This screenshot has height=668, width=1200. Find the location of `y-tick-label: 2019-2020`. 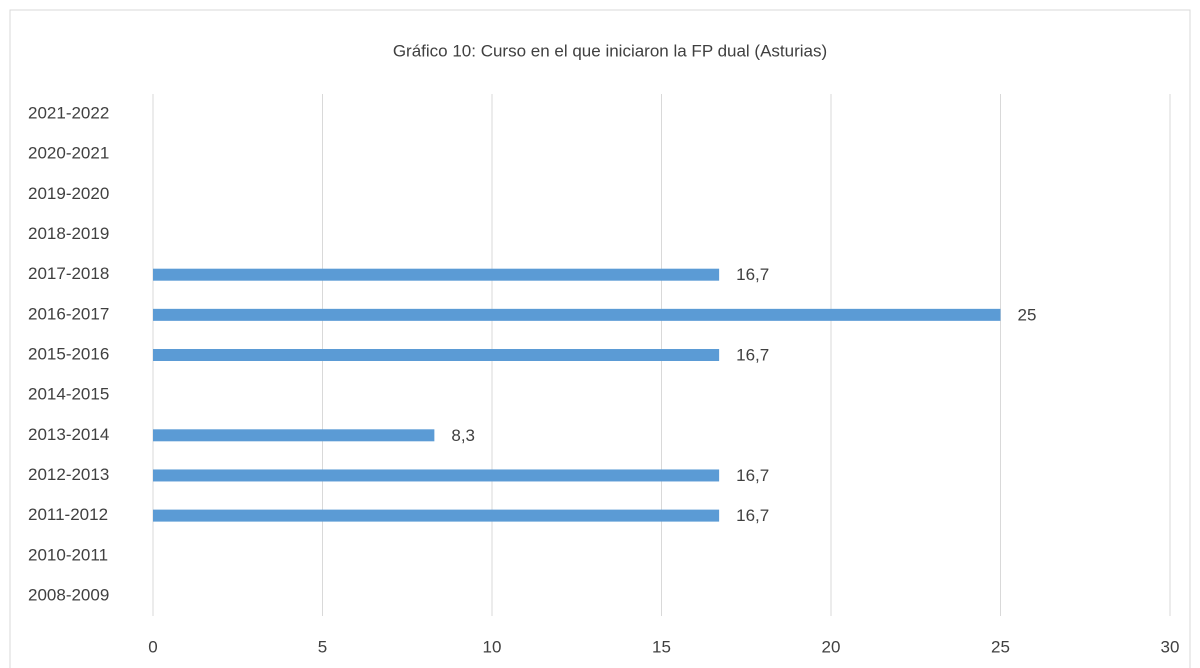

y-tick-label: 2019-2020 is located at coordinates (68, 193).